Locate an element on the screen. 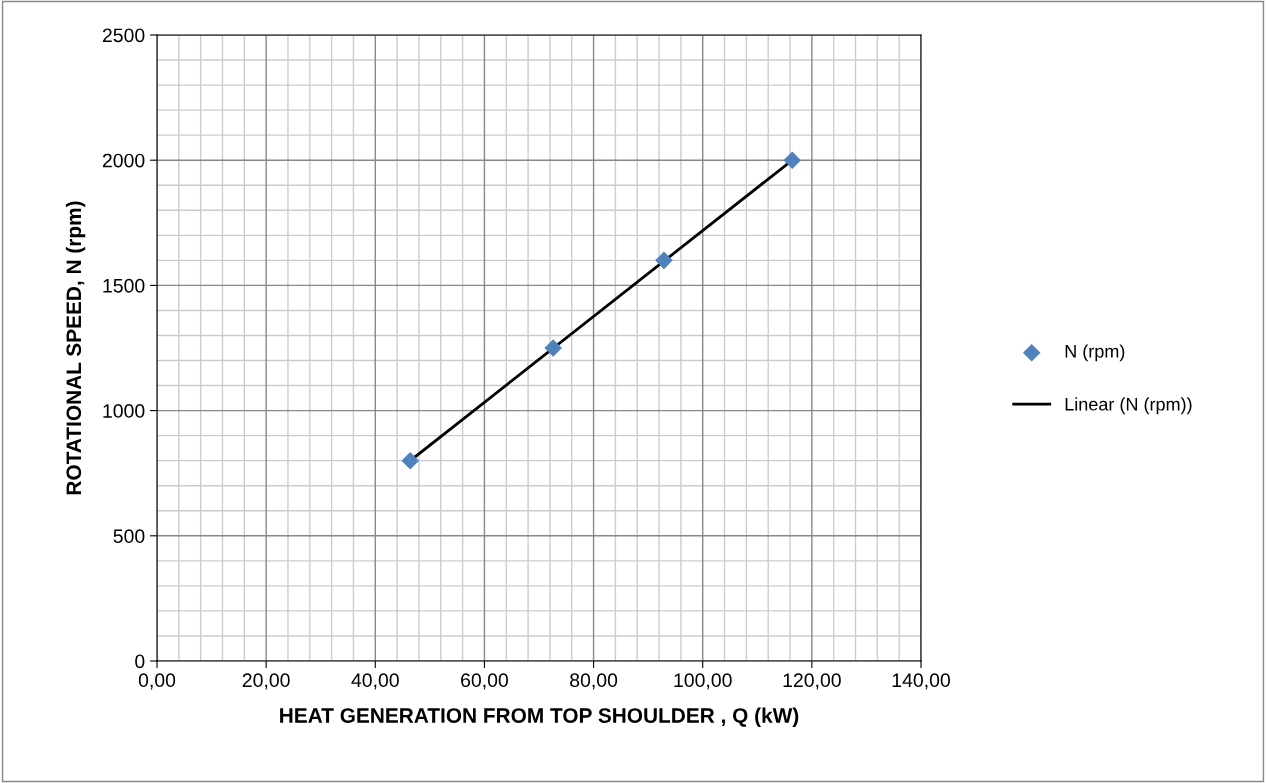 Image resolution: width=1266 pixels, height=783 pixels. y-tick-label: 2500 is located at coordinates (123, 35).